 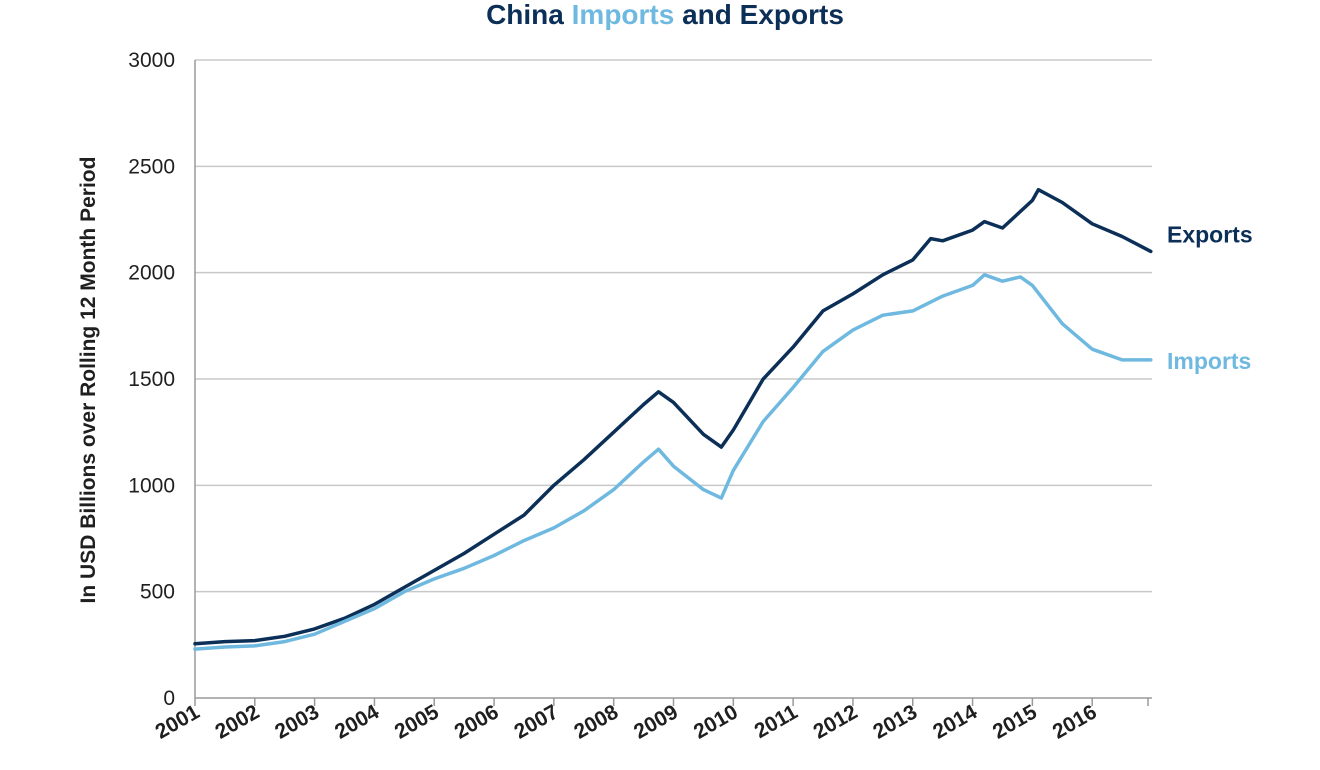 I want to click on y-tick-2500: 2500, so click(x=151, y=166).